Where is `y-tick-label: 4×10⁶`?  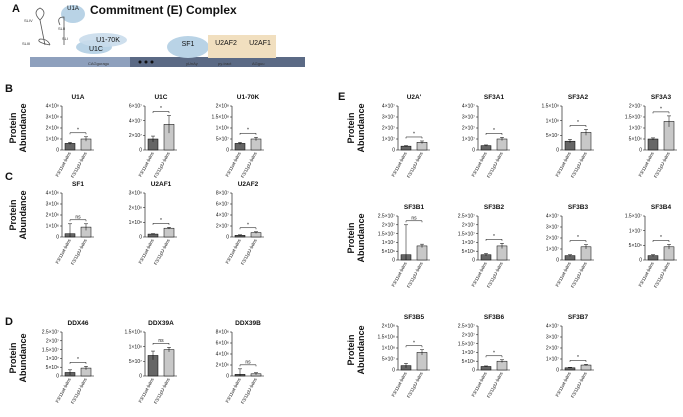
y-tick-label: 4×10⁶ is located at coordinates (222, 355).